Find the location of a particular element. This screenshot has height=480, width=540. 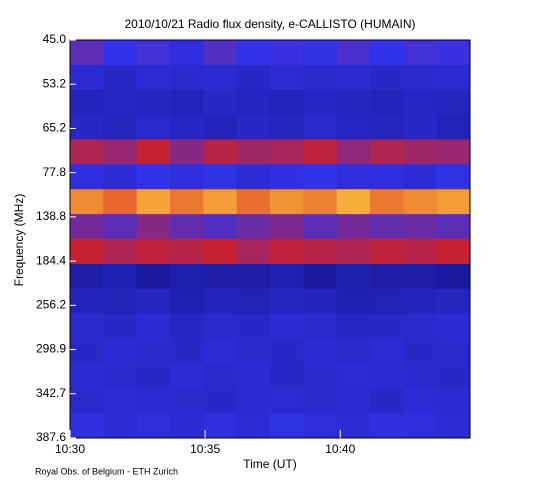

y-tick-label: 138.8 is located at coordinates (51, 216).